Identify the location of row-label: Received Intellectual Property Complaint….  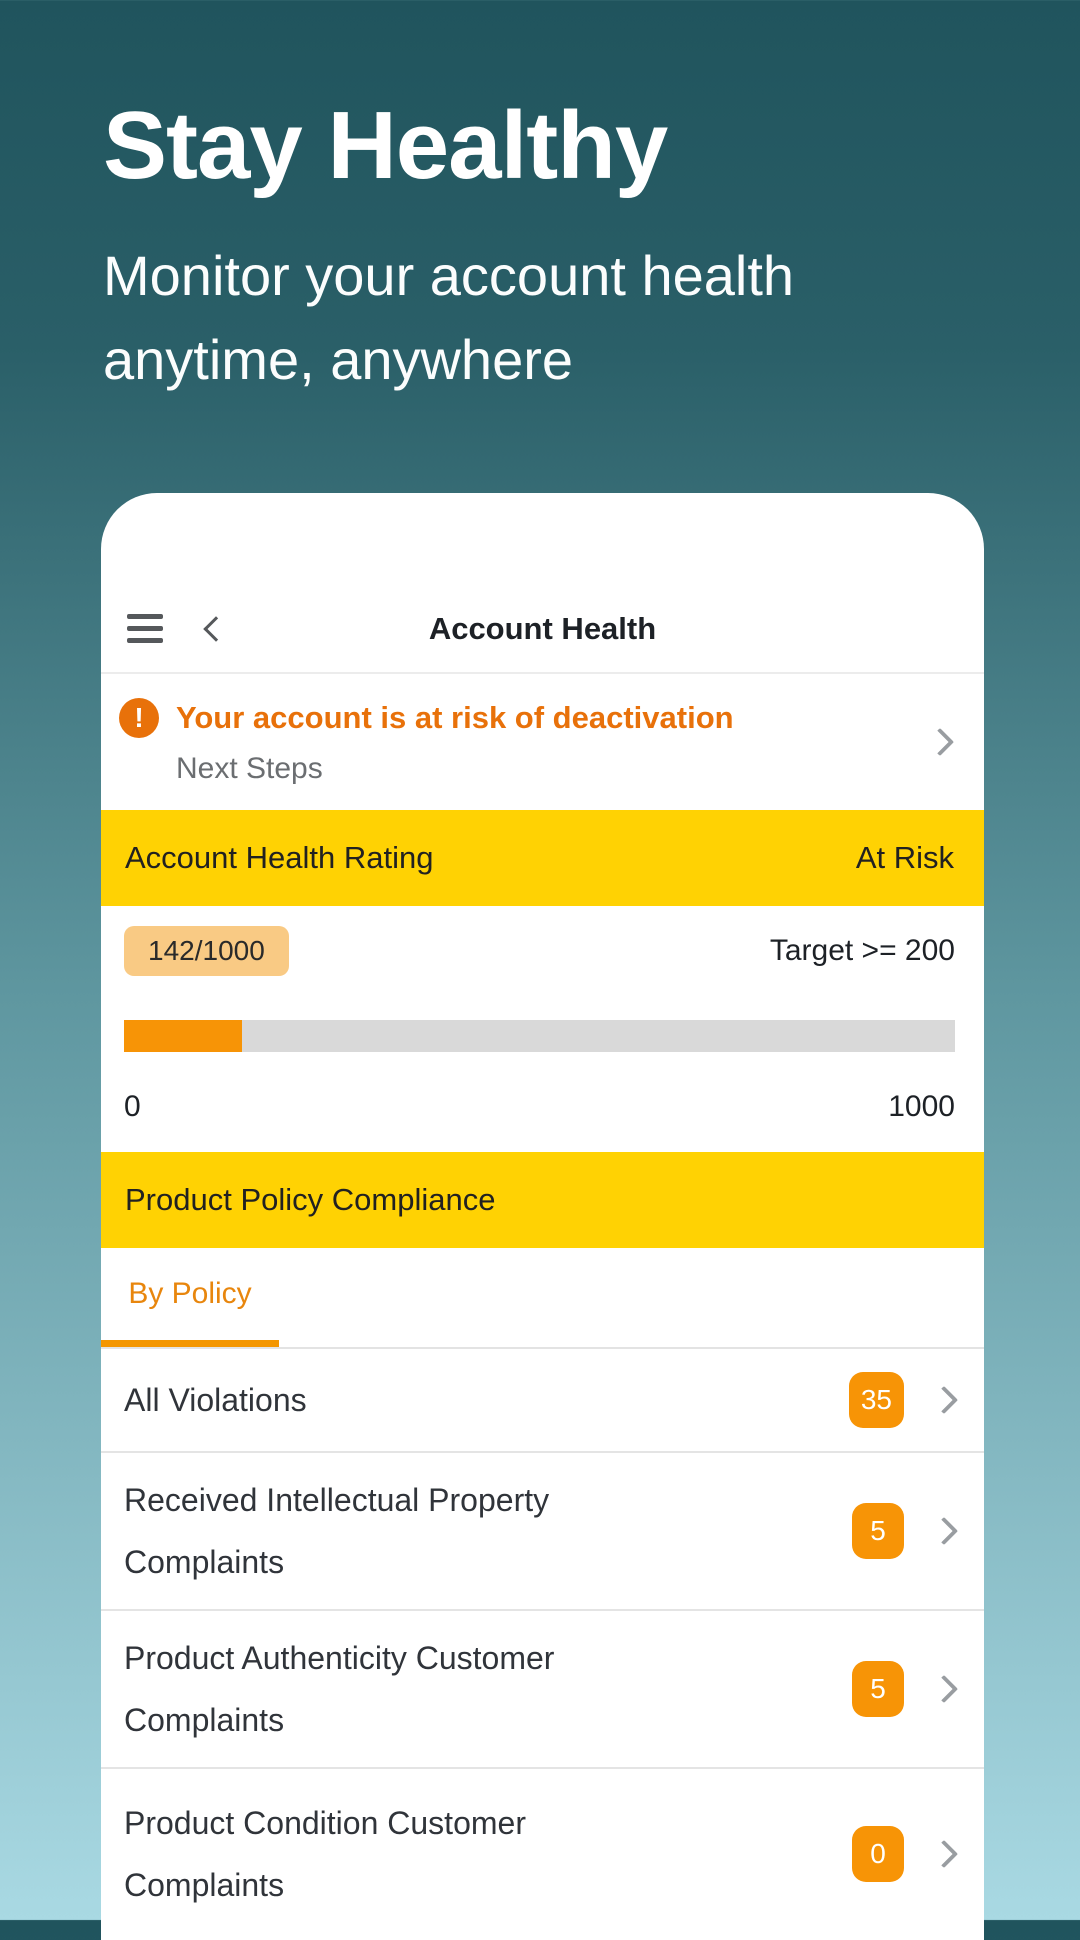
(337, 1531).